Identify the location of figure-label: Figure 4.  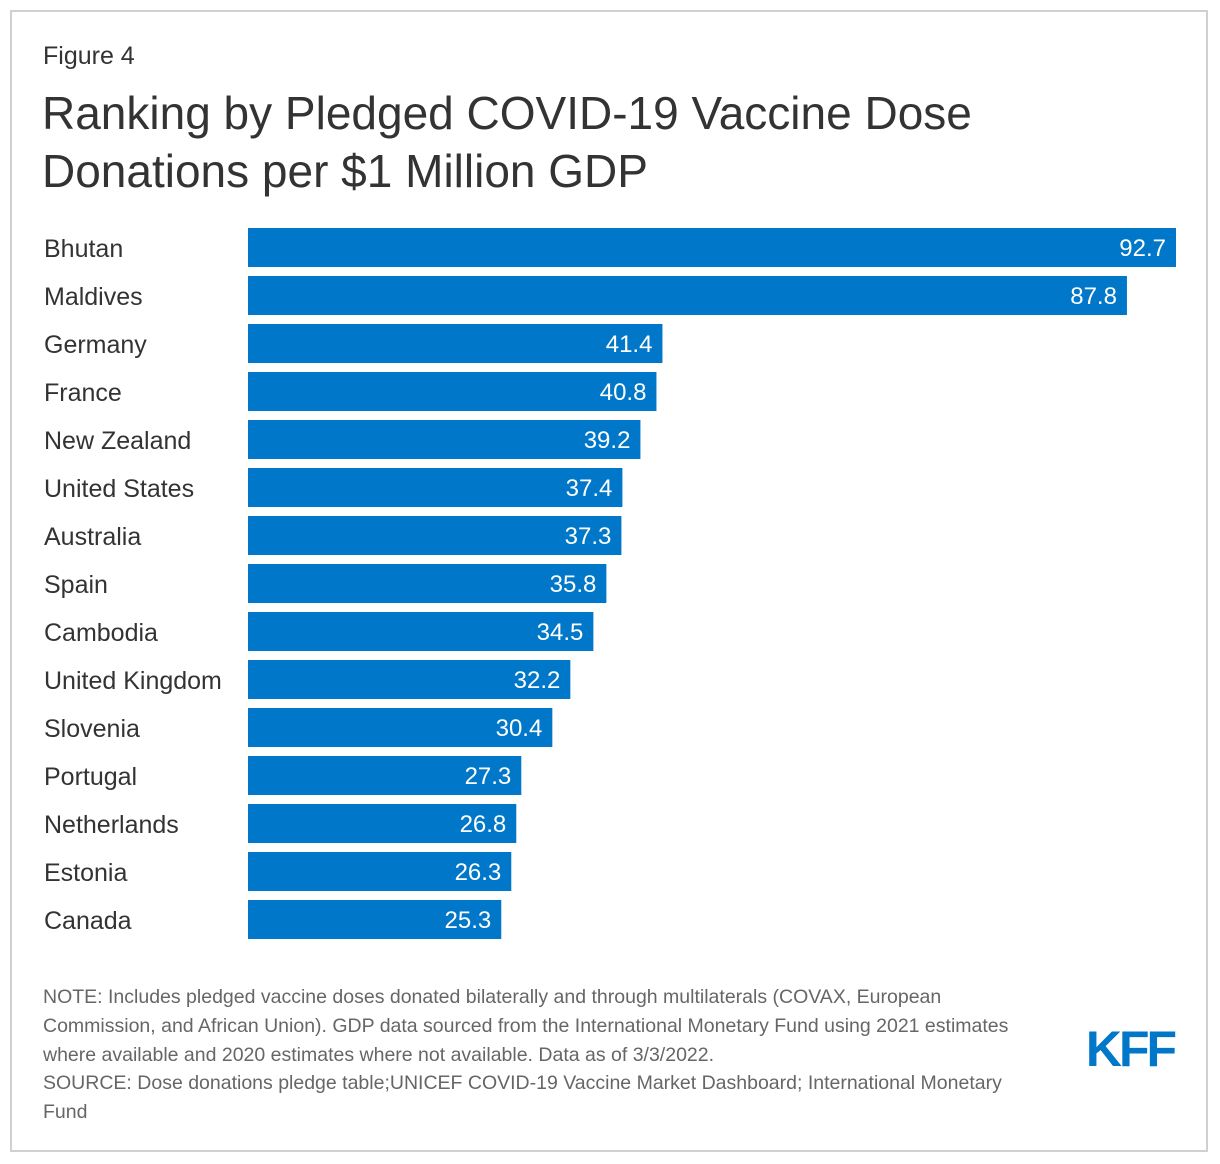
(89, 56).